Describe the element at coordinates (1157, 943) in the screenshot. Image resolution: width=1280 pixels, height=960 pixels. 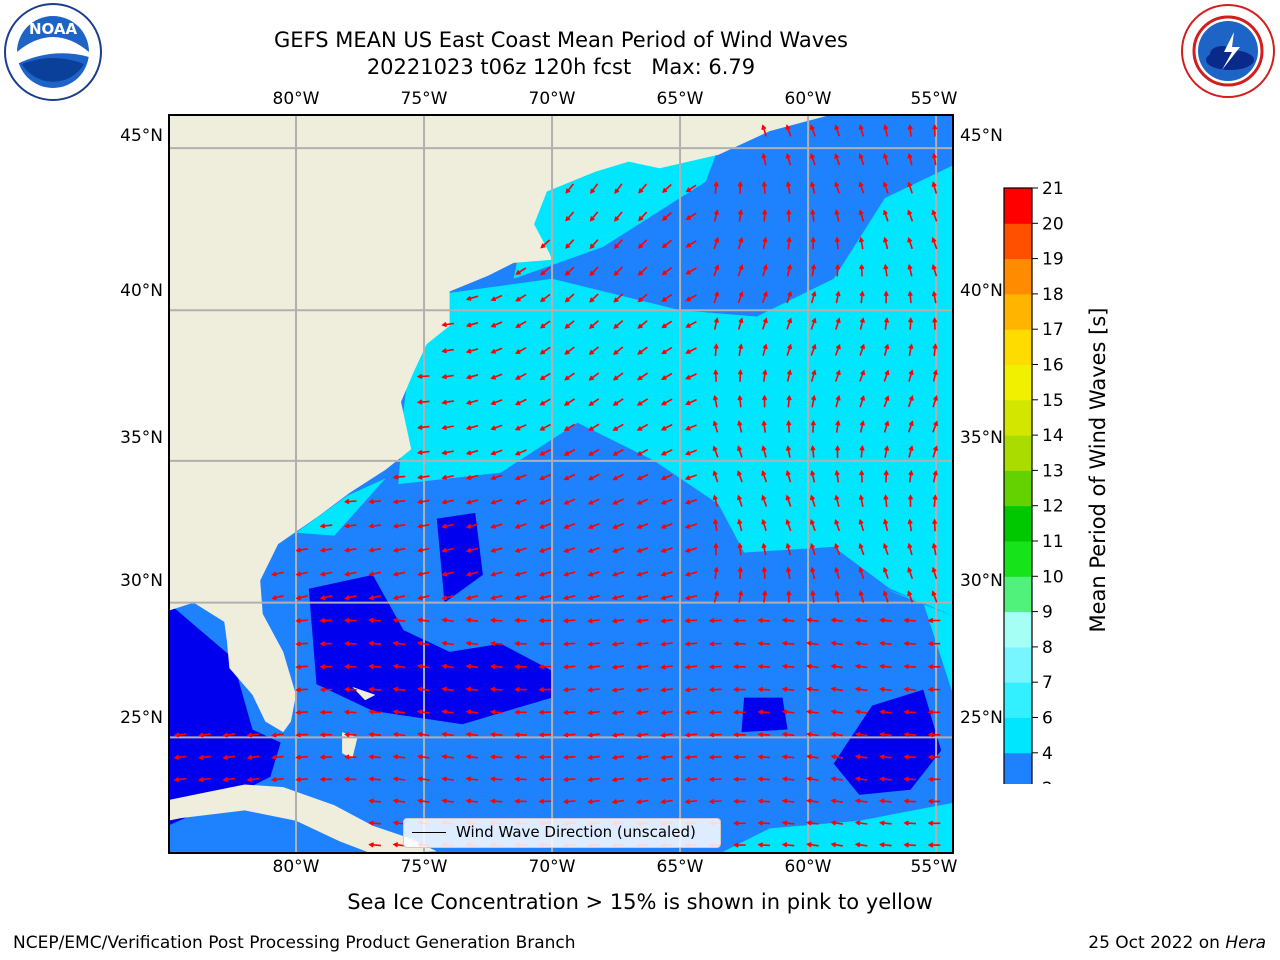
I see `footer-date-text: 25 Oct 2022 on` at that location.